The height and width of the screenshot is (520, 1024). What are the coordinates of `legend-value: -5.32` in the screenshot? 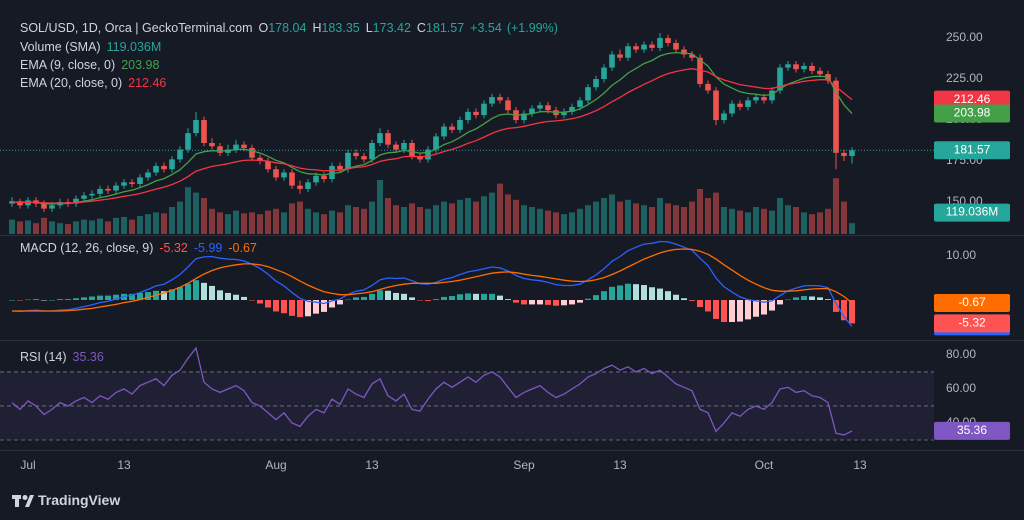 It's located at (173, 248).